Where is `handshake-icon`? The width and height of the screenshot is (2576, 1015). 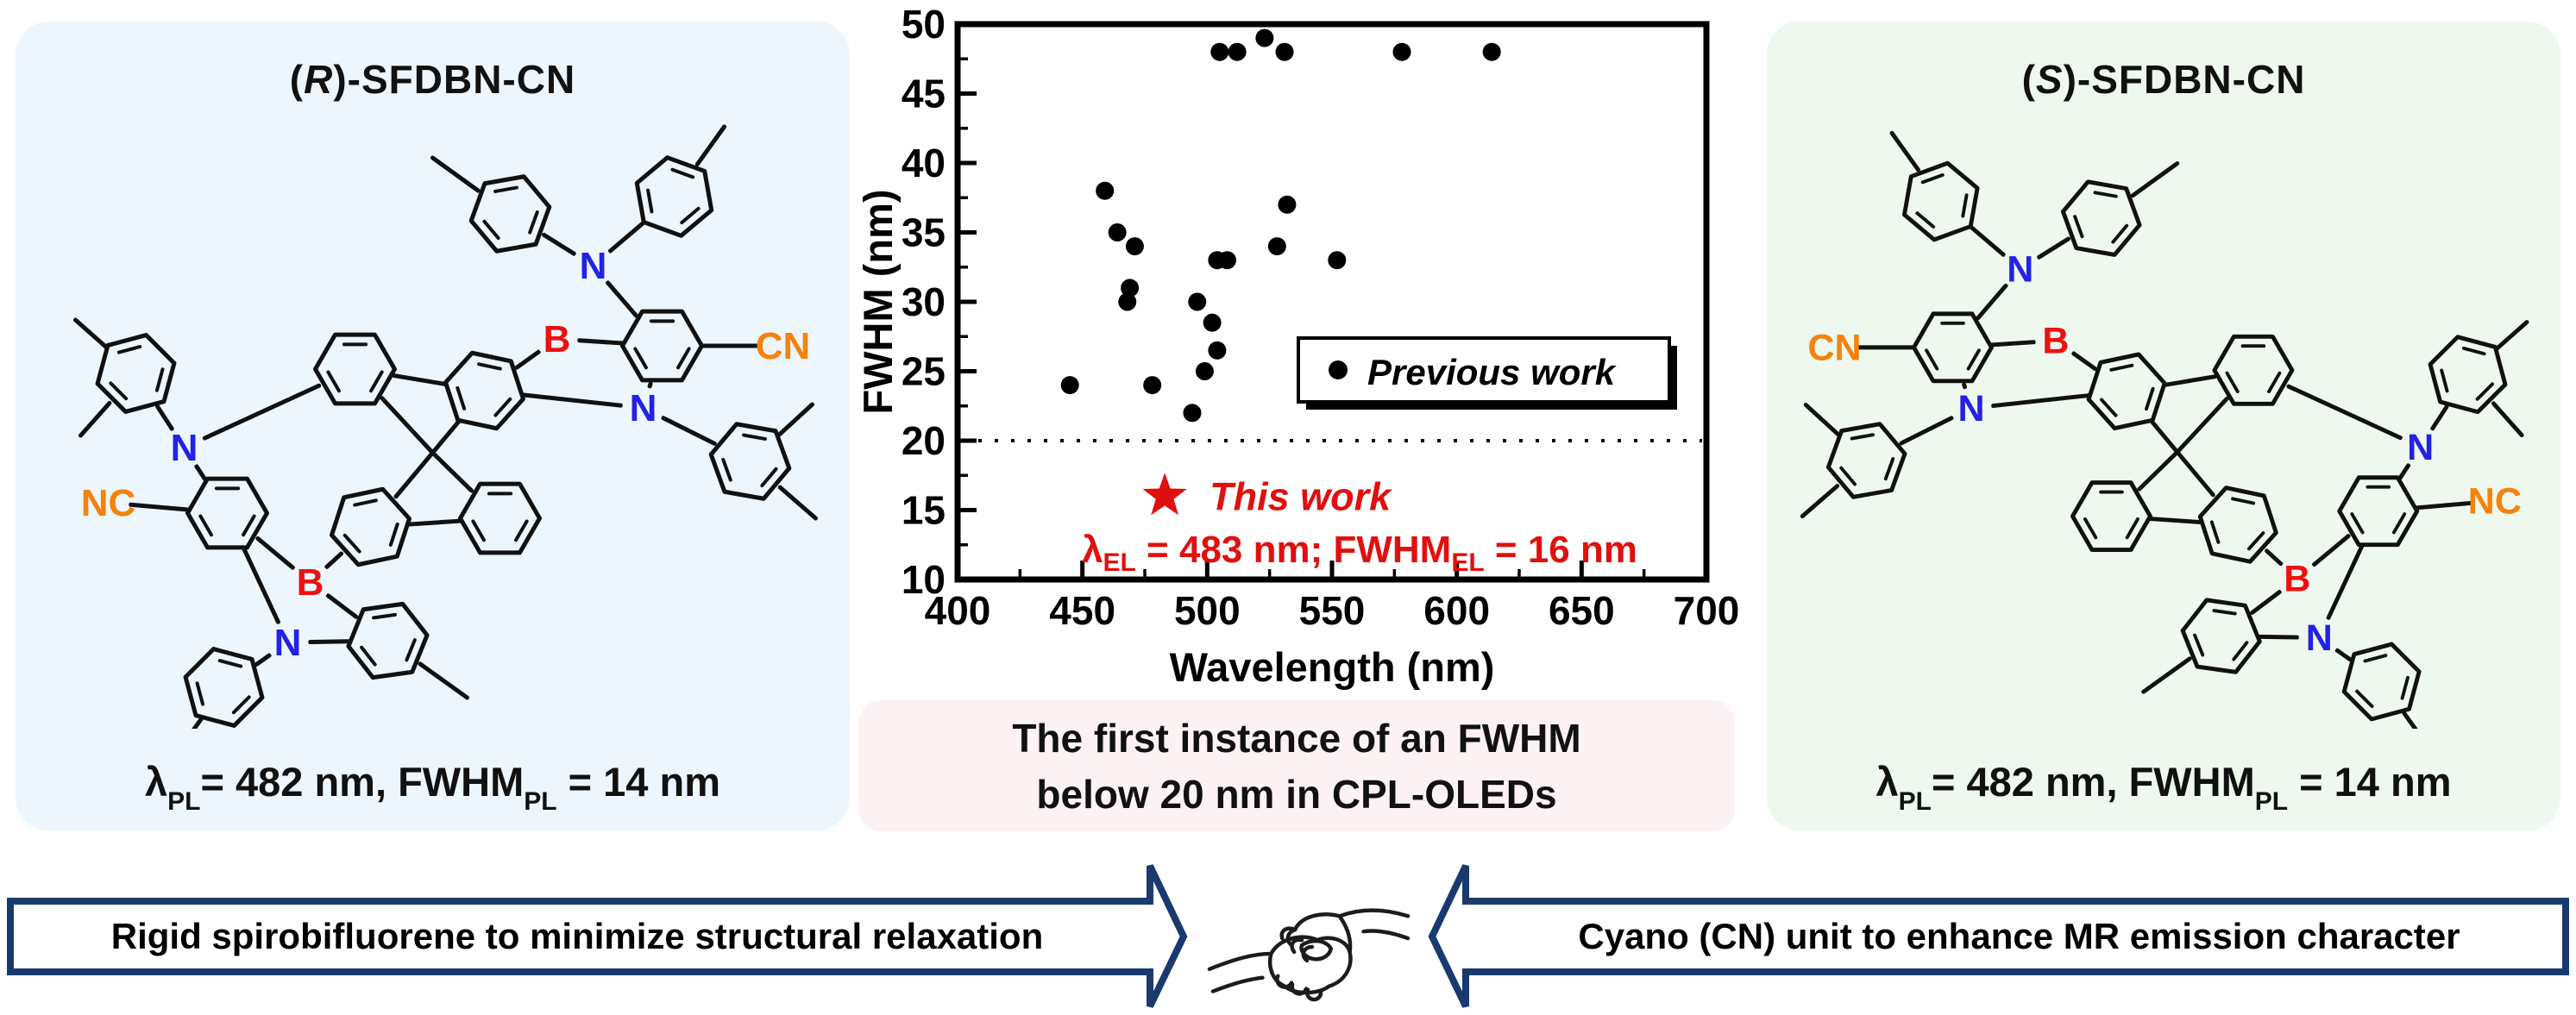 handshake-icon is located at coordinates (1308, 947).